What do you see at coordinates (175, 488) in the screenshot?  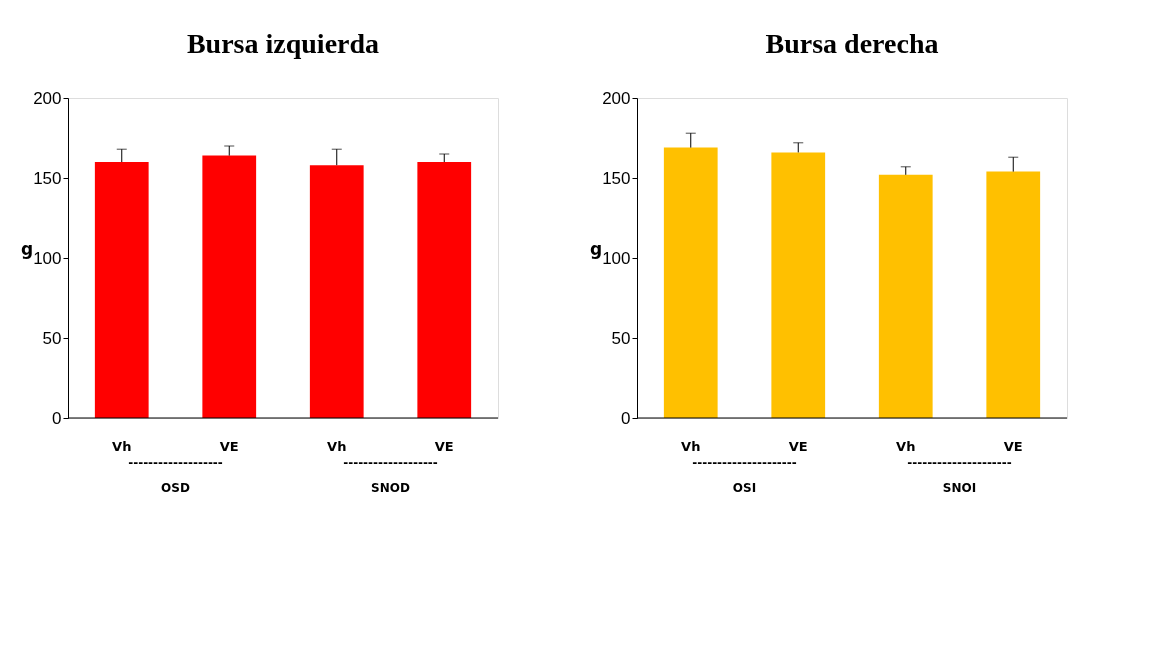 I see `text: OSD` at bounding box center [175, 488].